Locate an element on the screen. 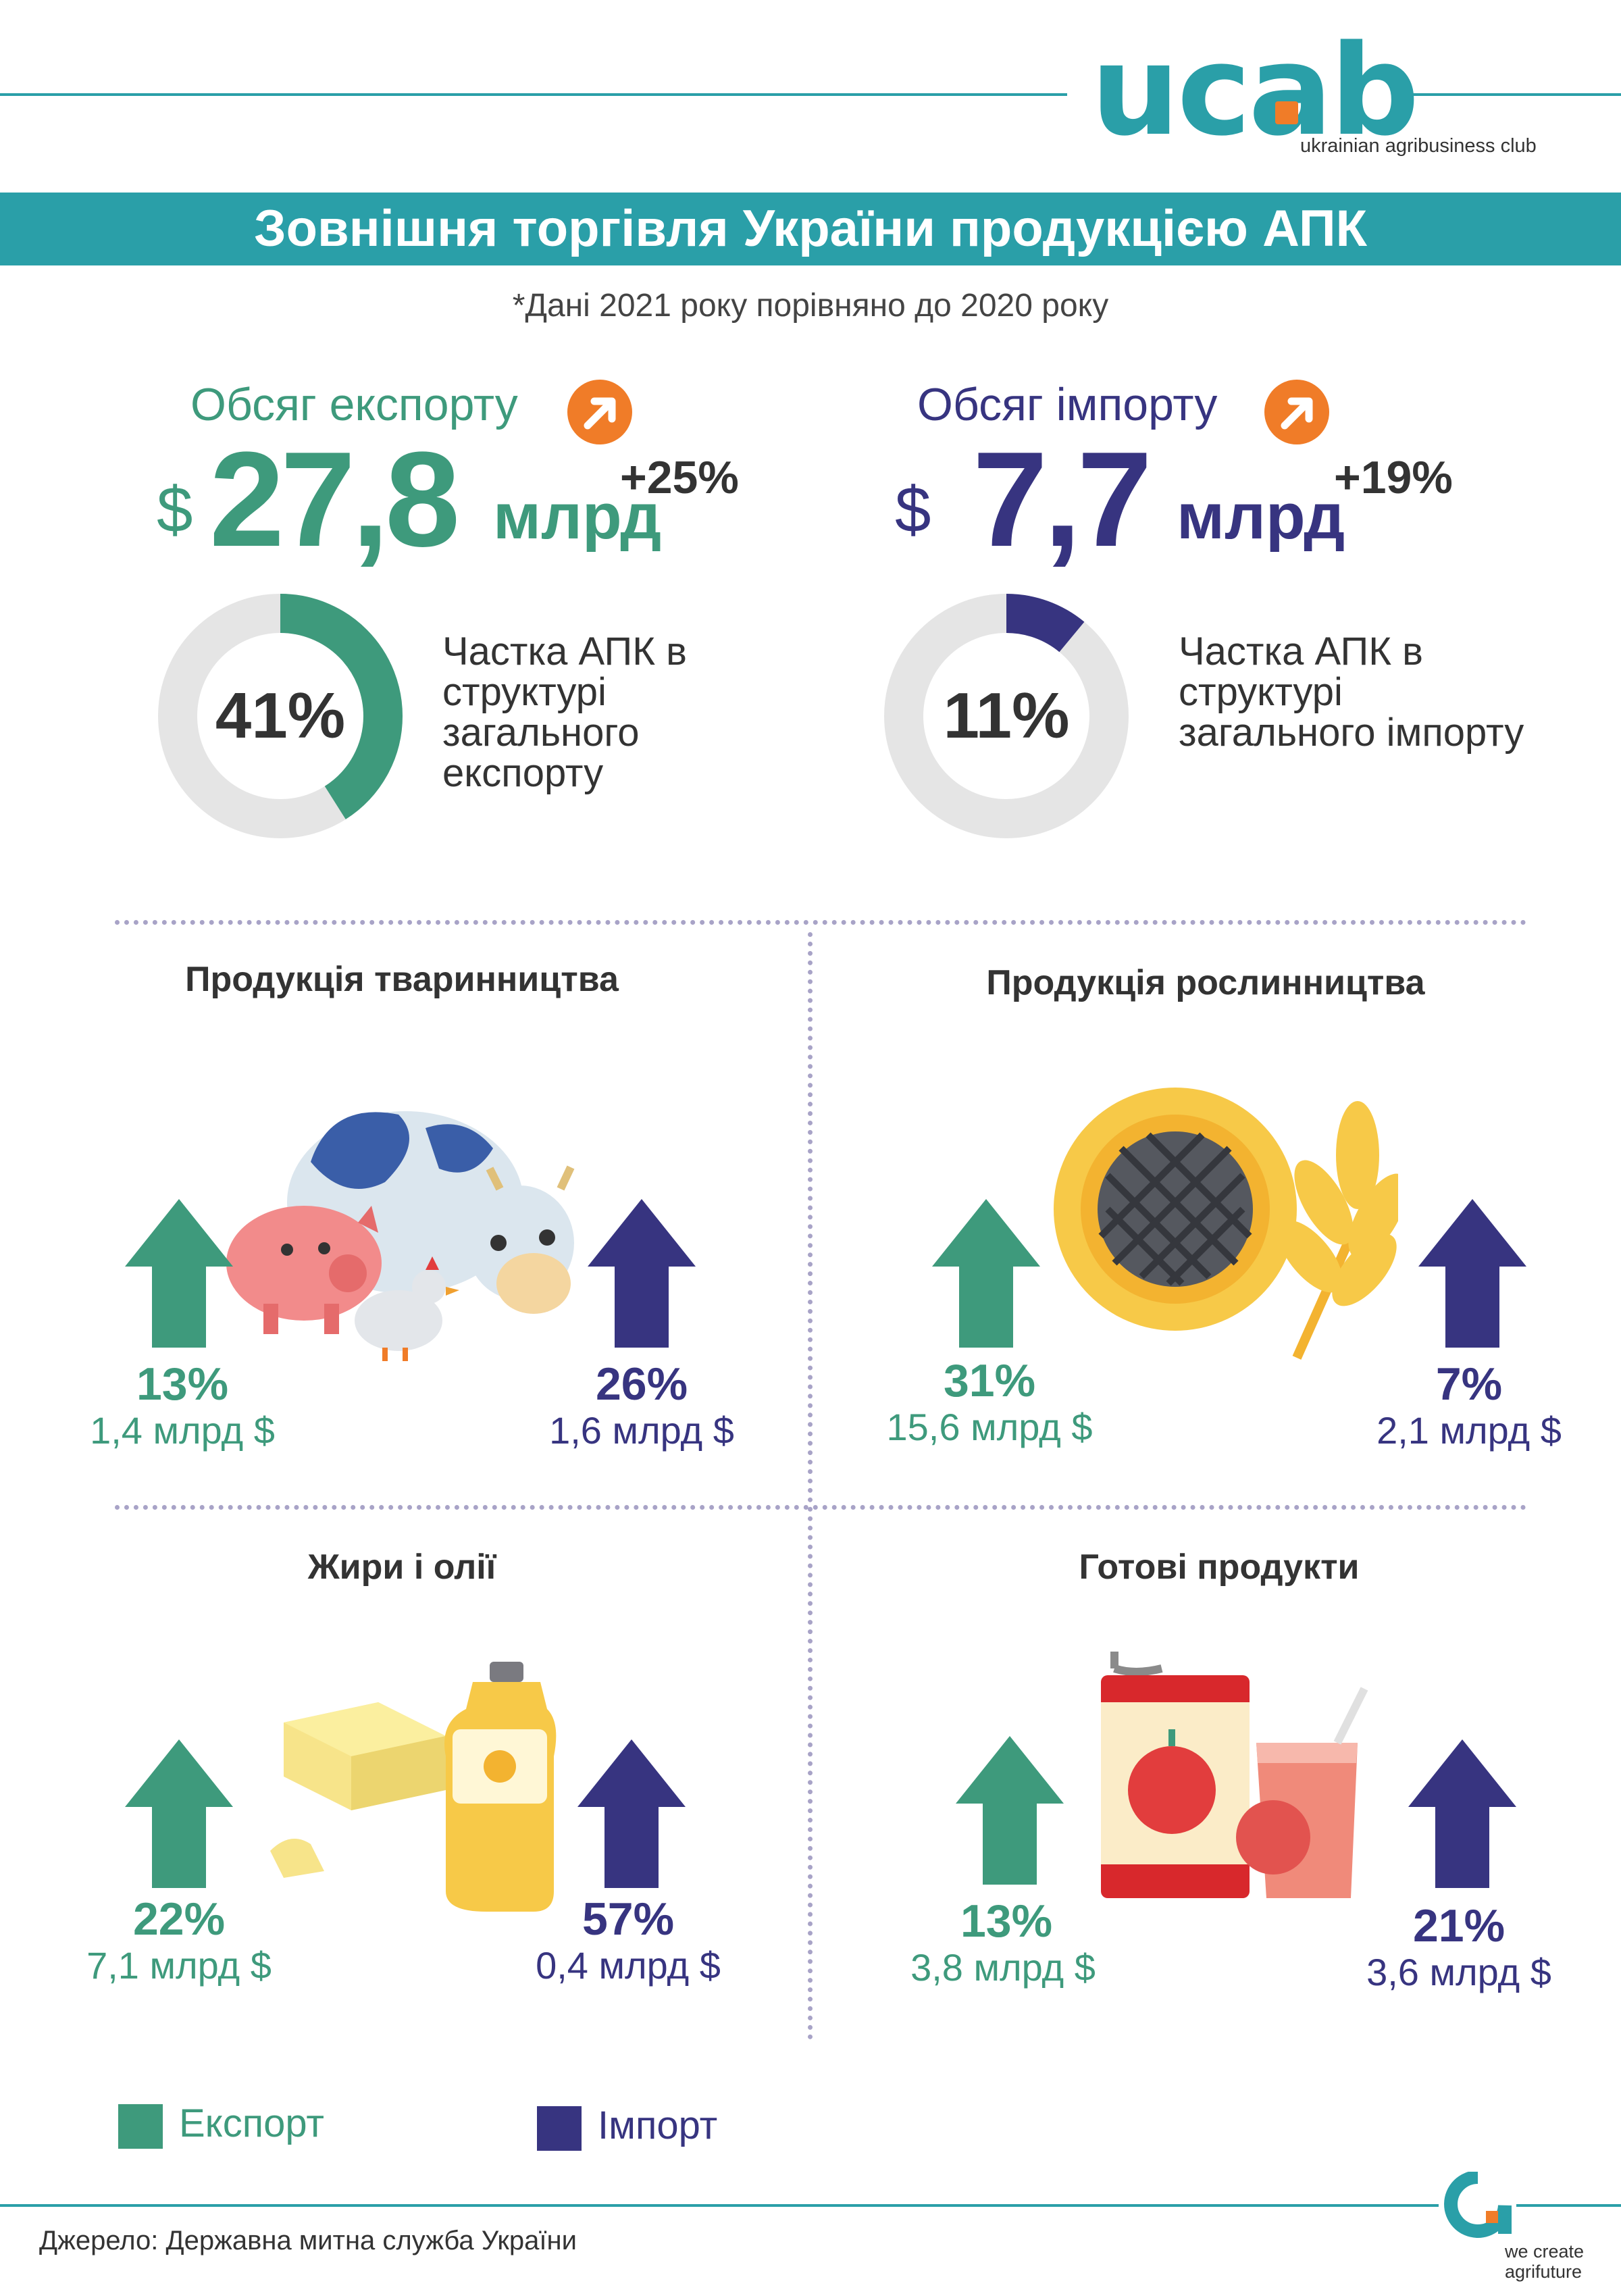 The width and height of the screenshot is (1621, 2296). import-share-donut: 11% is located at coordinates (1006, 716).